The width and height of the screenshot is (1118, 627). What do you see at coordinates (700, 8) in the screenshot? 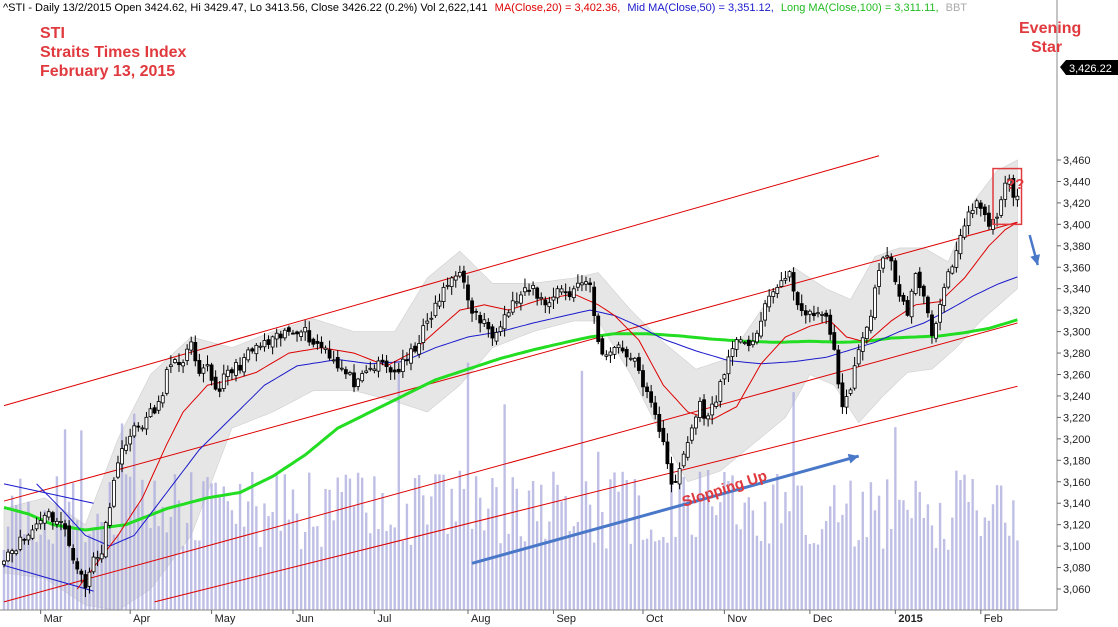
I see `header-ma50: Mid MA(Close,50) = 3,351.12,` at bounding box center [700, 8].